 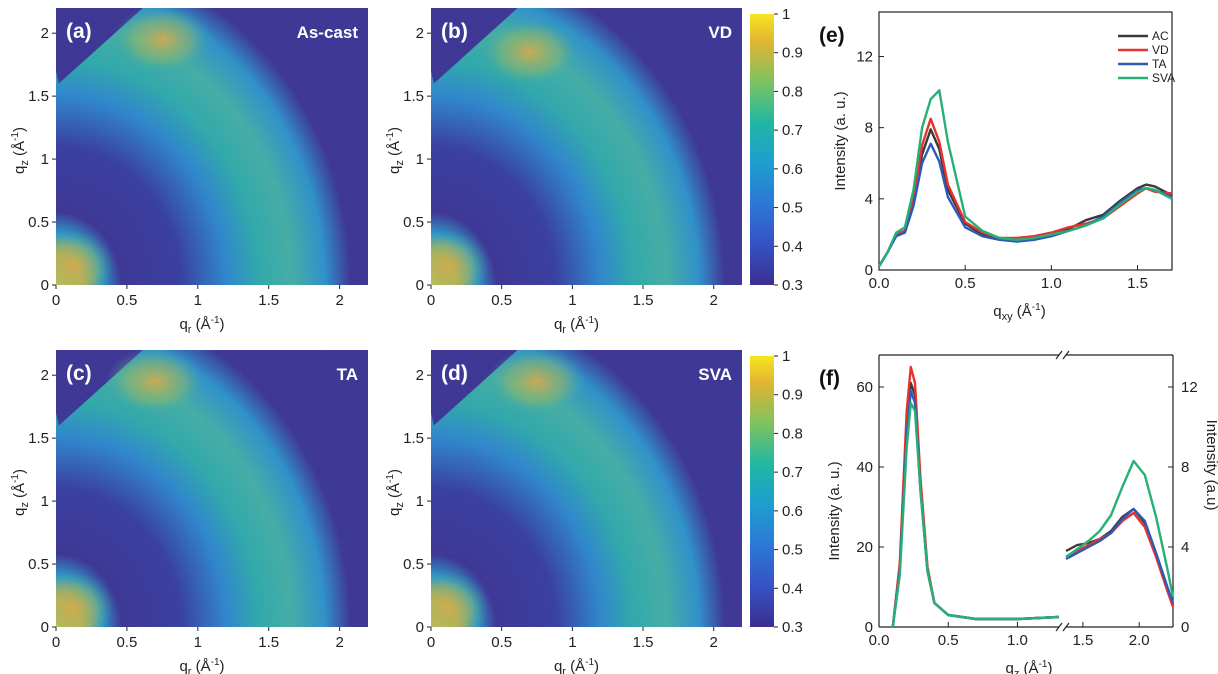 I want to click on y-tick-label: 60, so click(x=864, y=387).